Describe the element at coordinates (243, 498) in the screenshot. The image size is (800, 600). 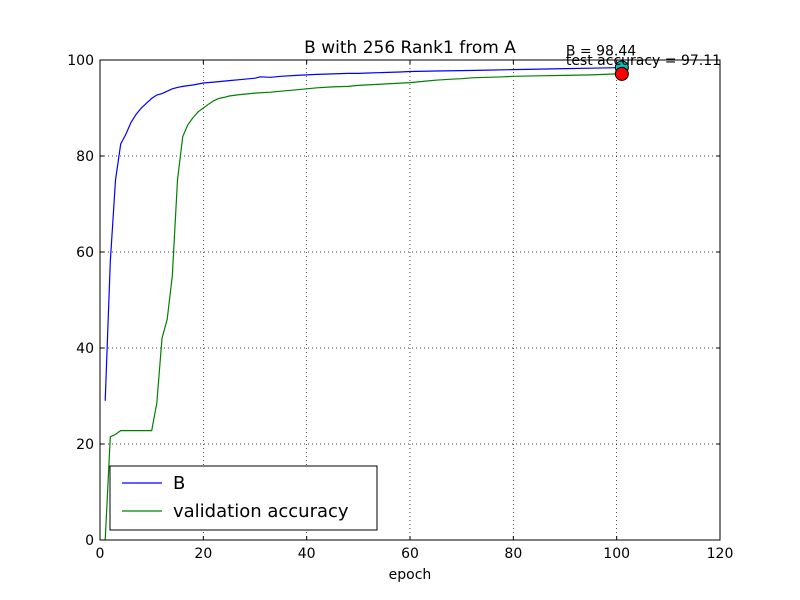
I see `legend-box` at that location.